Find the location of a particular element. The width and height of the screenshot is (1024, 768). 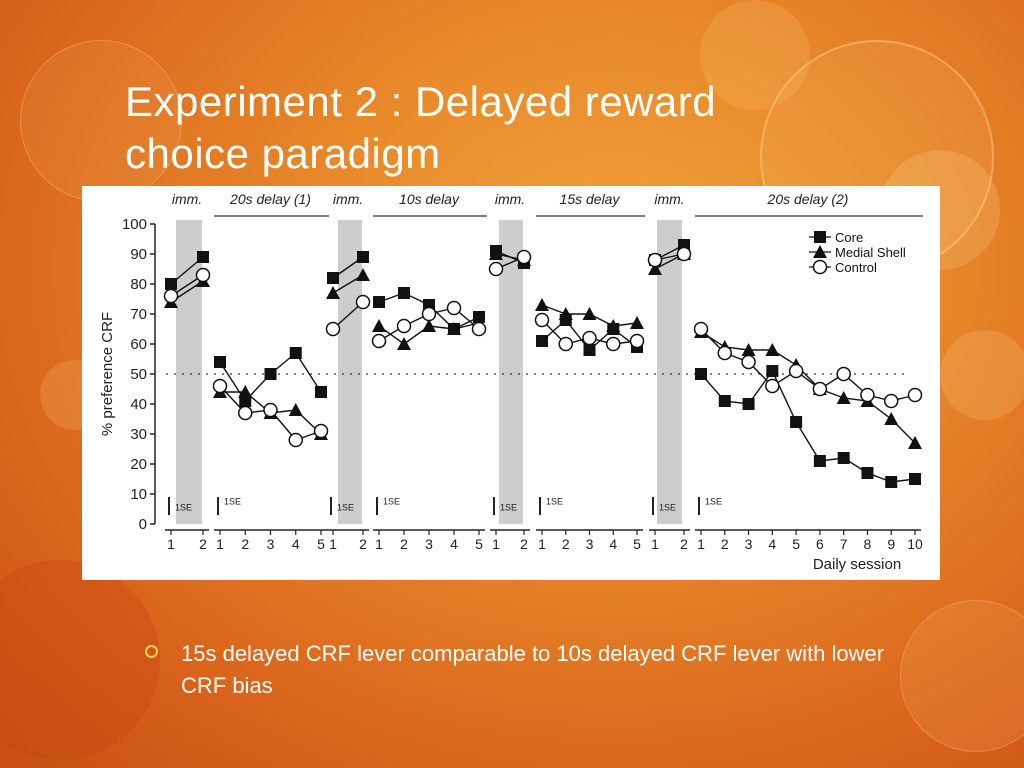

bullet-circle-icon is located at coordinates (151, 651).